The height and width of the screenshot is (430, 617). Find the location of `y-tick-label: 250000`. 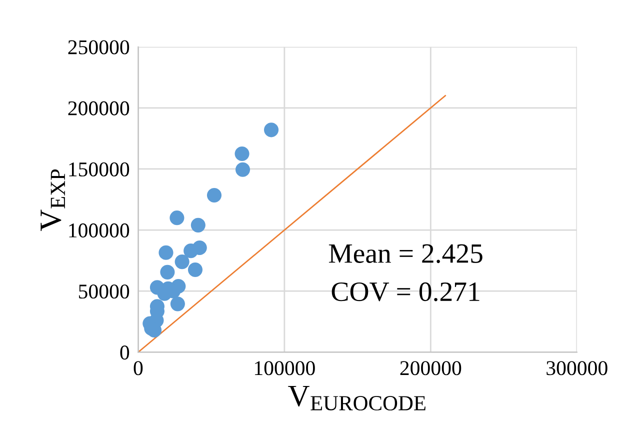

y-tick-label: 250000 is located at coordinates (99, 47).